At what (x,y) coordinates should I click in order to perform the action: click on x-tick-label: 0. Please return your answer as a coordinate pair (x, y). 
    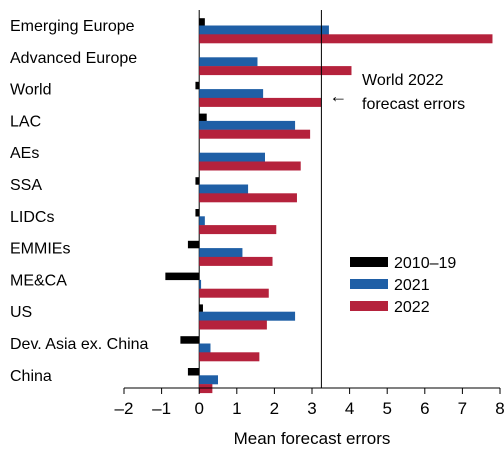
    Looking at the image, I should click on (198, 408).